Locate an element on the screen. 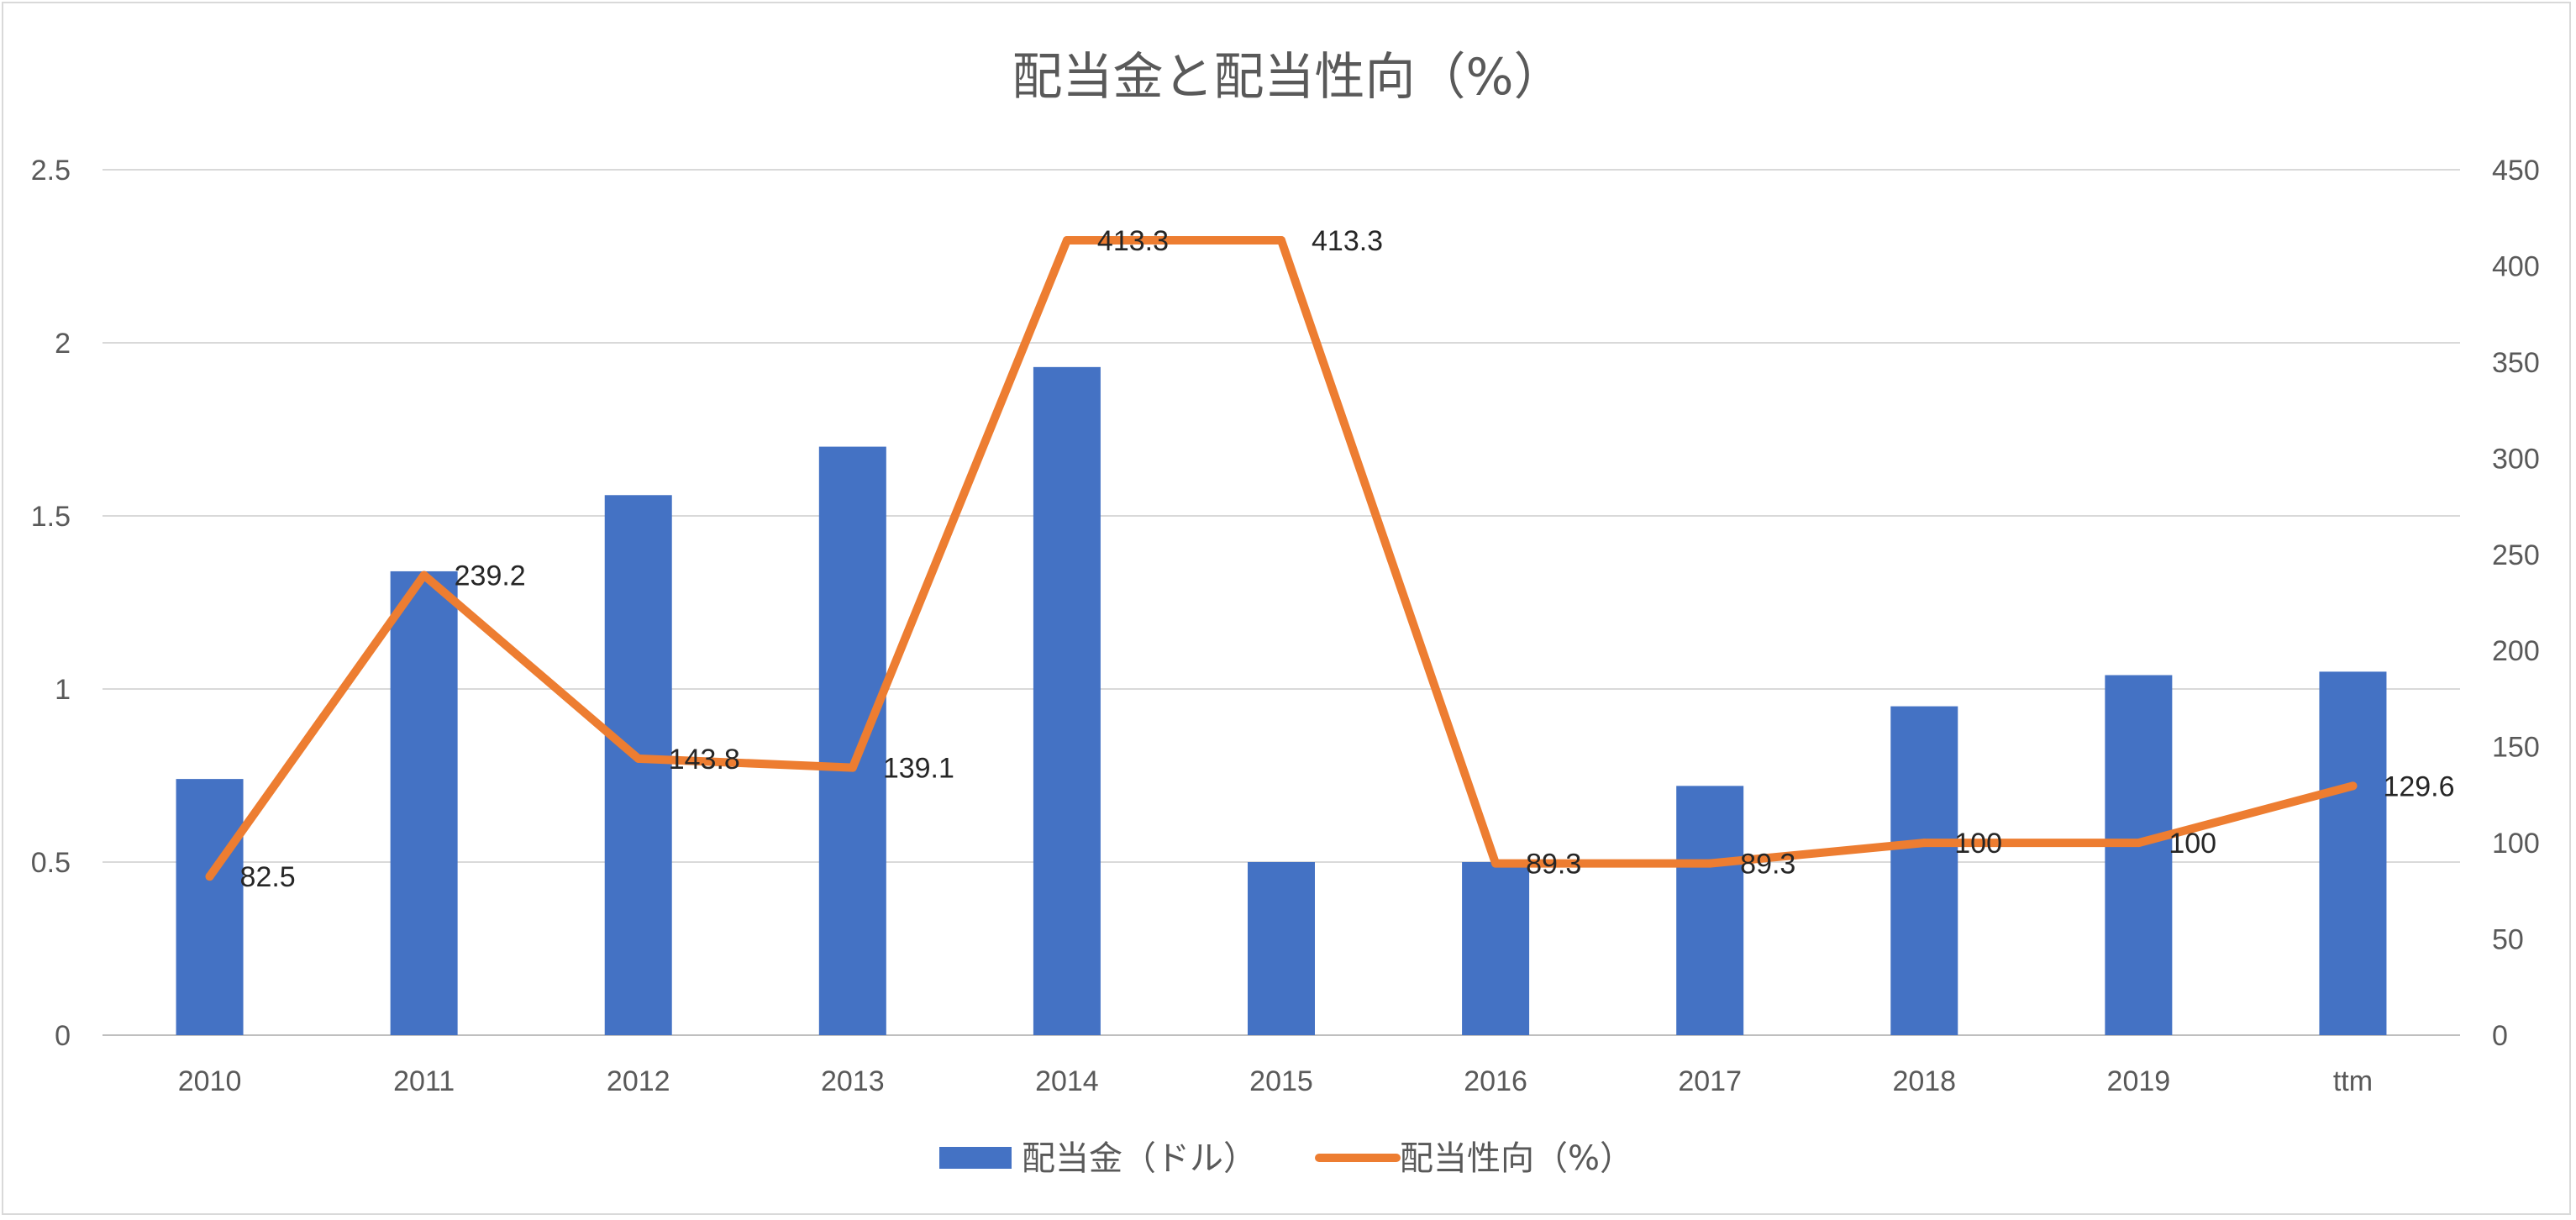 Image resolution: width=2576 pixels, height=1220 pixels. x-tick-label: ttm is located at coordinates (2353, 1081).